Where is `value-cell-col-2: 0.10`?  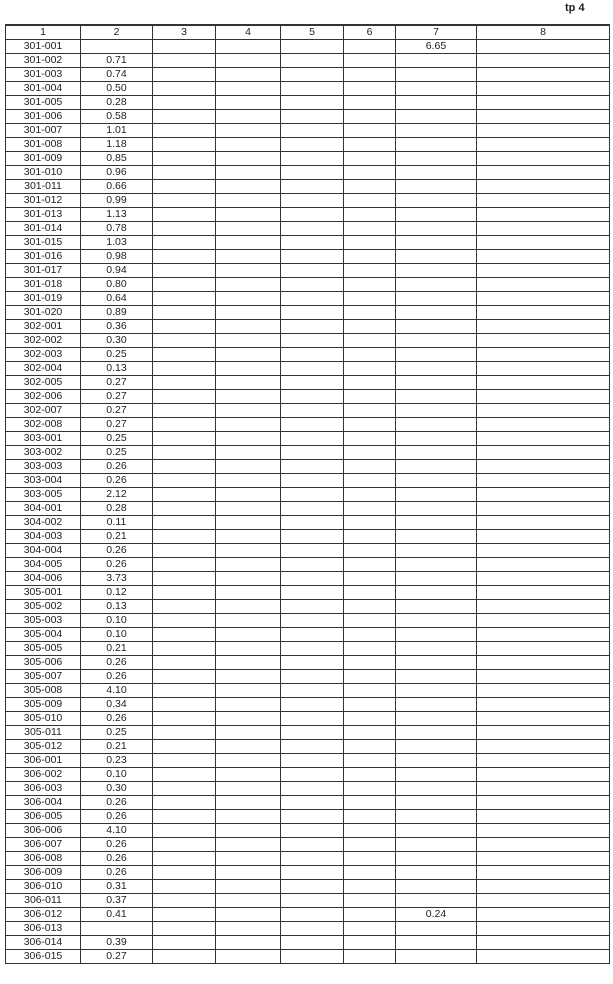 value-cell-col-2: 0.10 is located at coordinates (116, 620).